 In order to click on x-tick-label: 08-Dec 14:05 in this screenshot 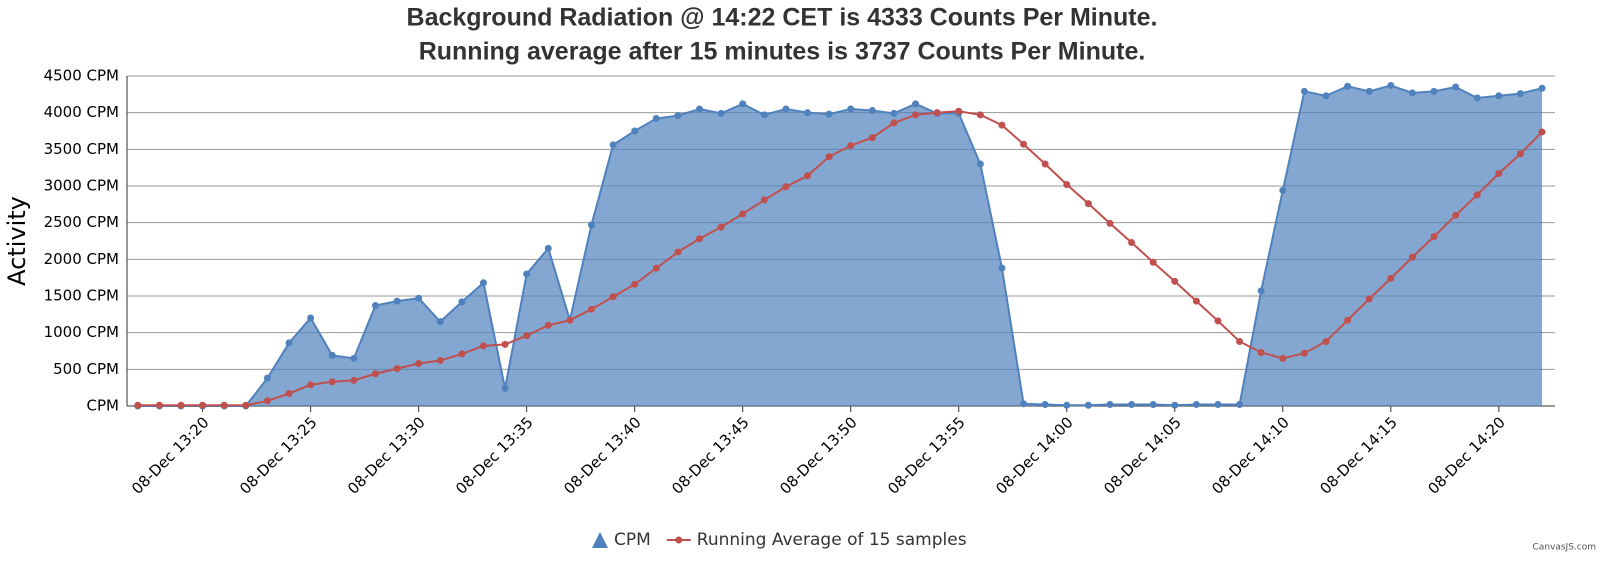, I will do `click(1142, 455)`.